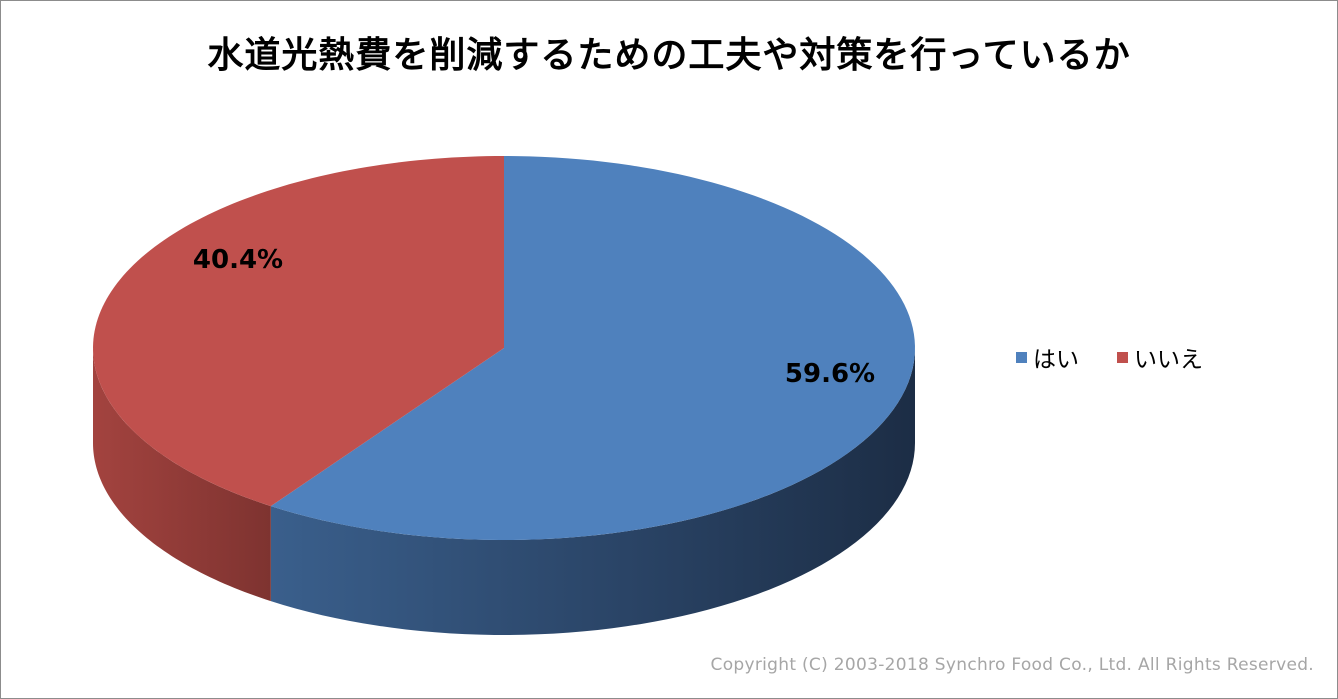 The image size is (1338, 699). What do you see at coordinates (238, 260) in the screenshot?
I see `data-label-no: 40.4%` at bounding box center [238, 260].